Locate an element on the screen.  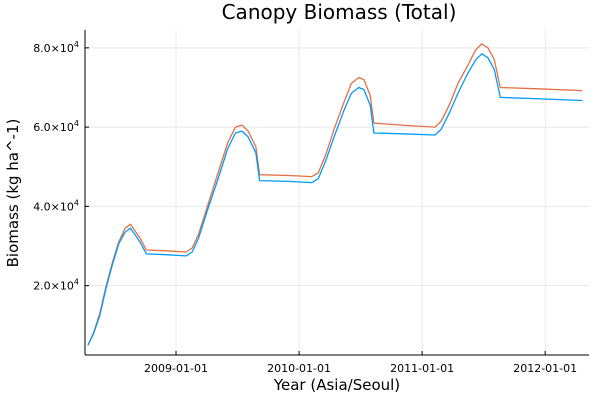
y-tick-mantissa: 4.0×10 is located at coordinates (53, 206).